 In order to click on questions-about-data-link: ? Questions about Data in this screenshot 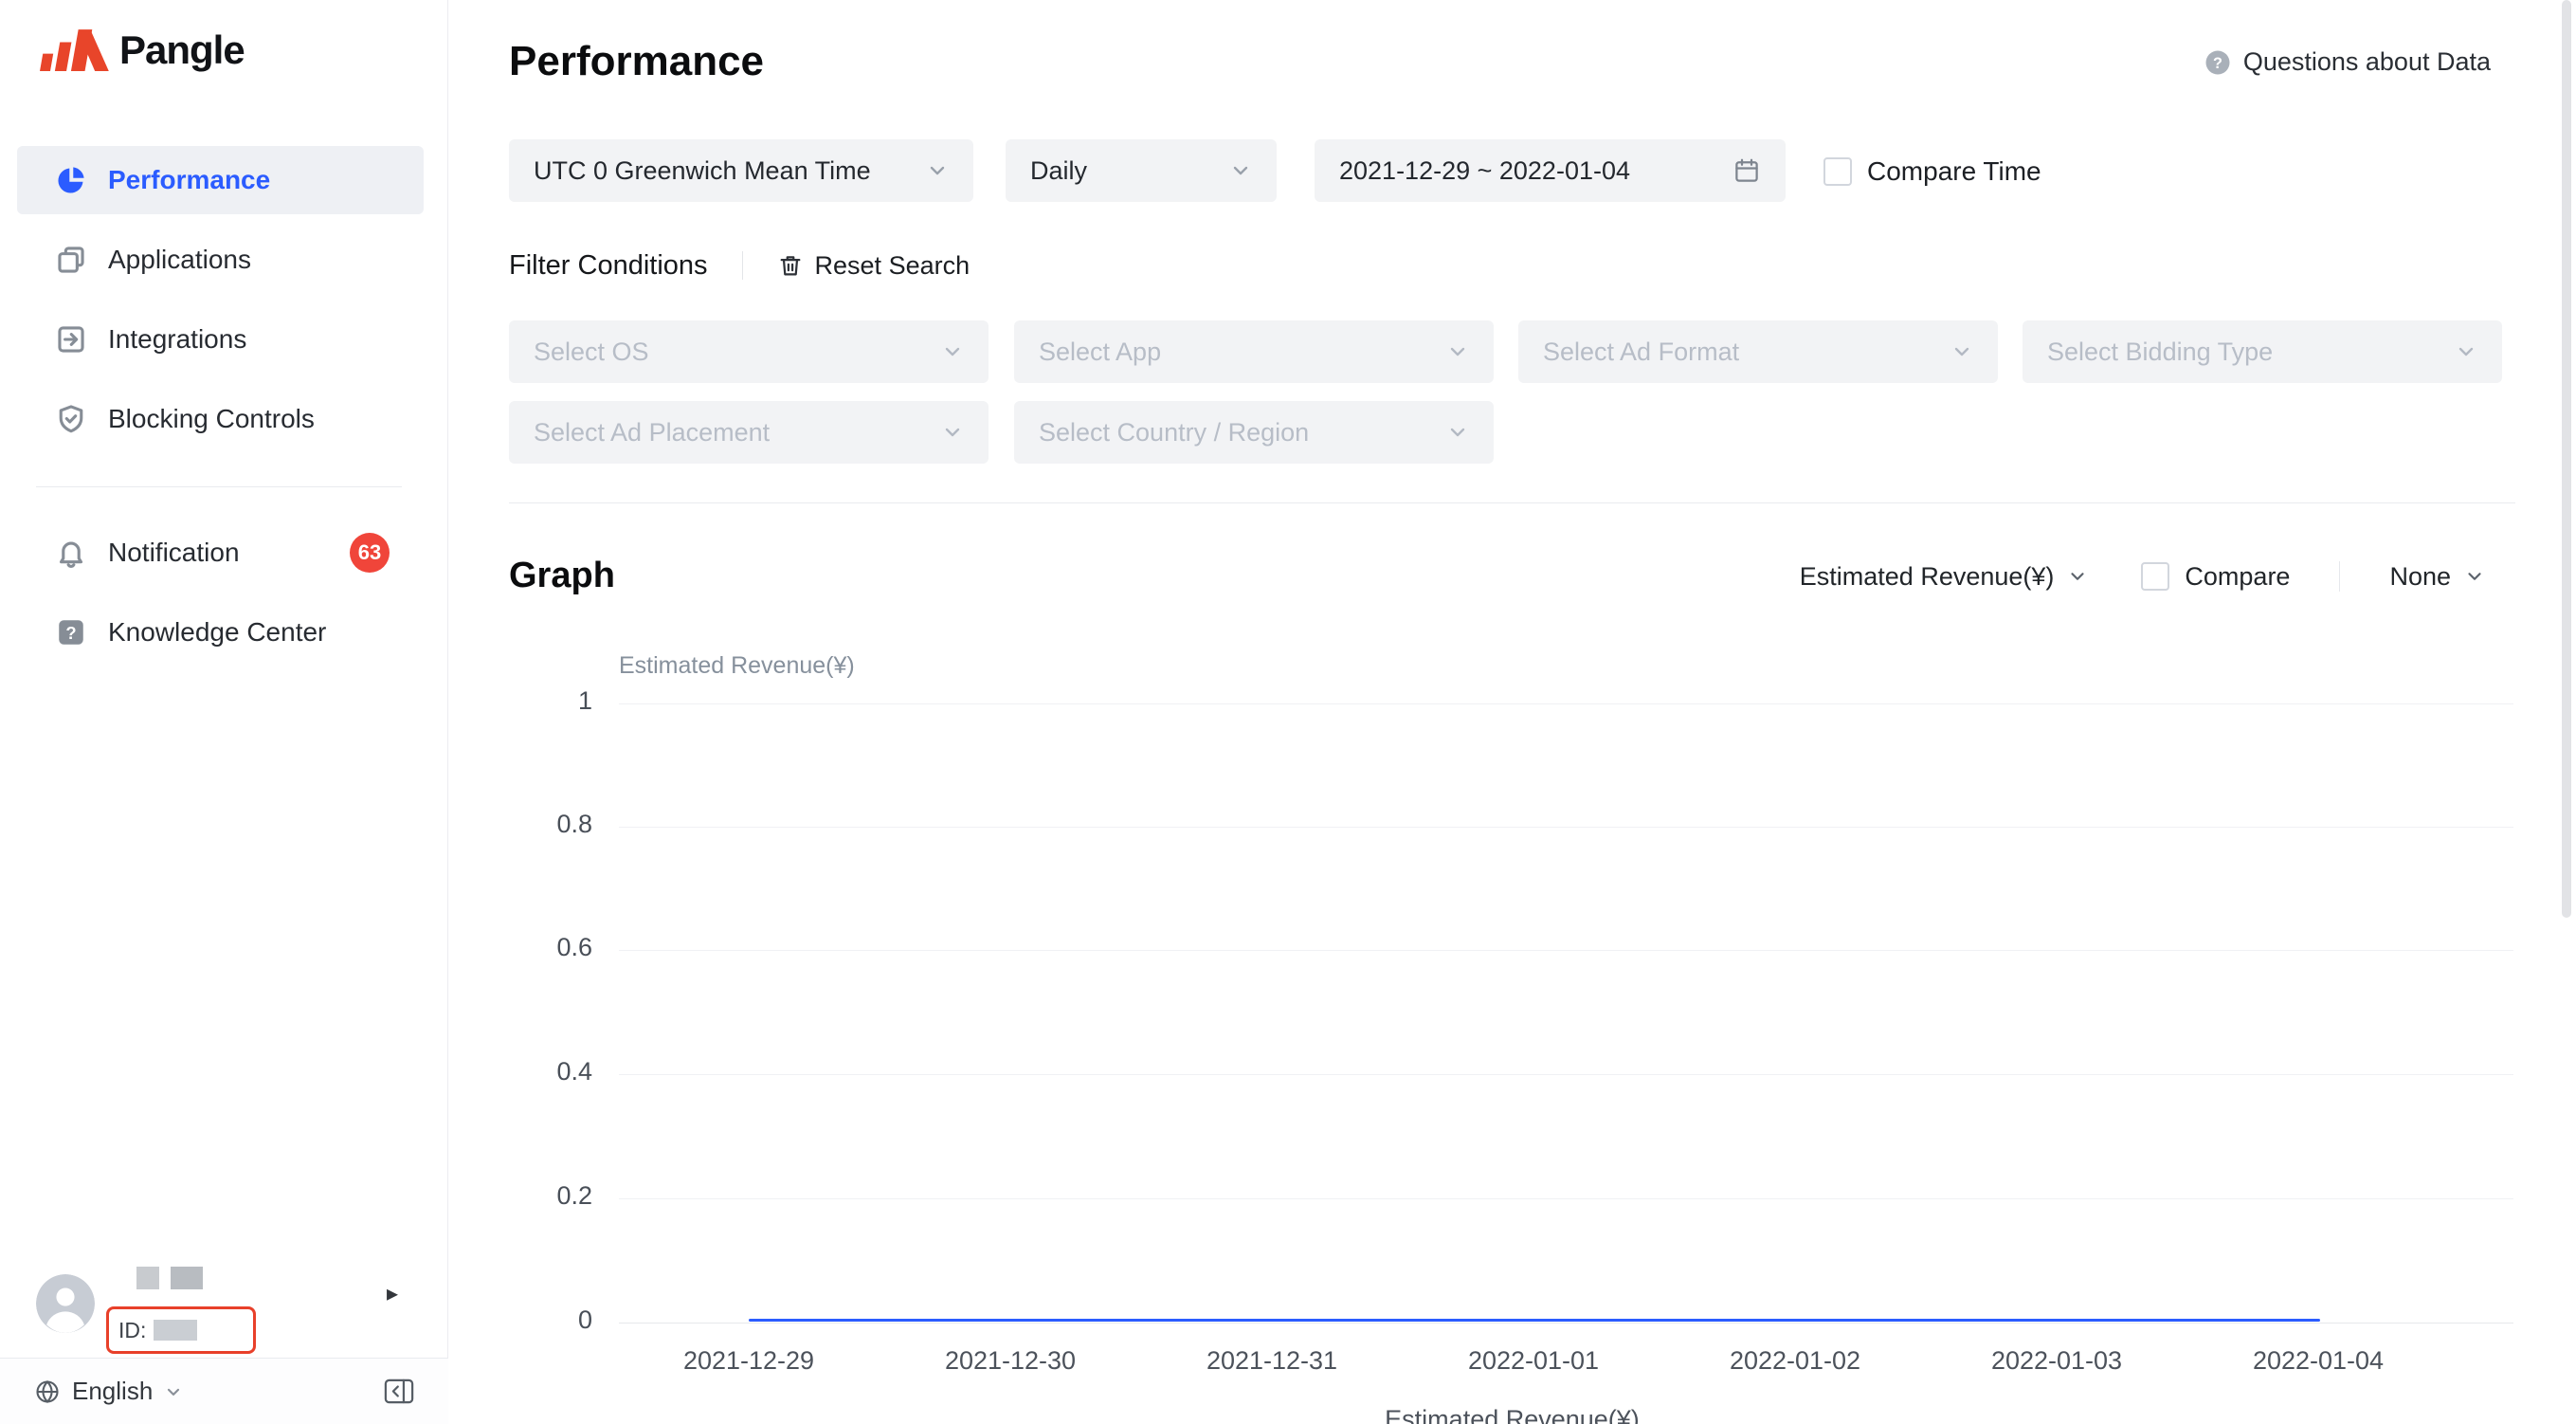, I will do `click(2347, 62)`.